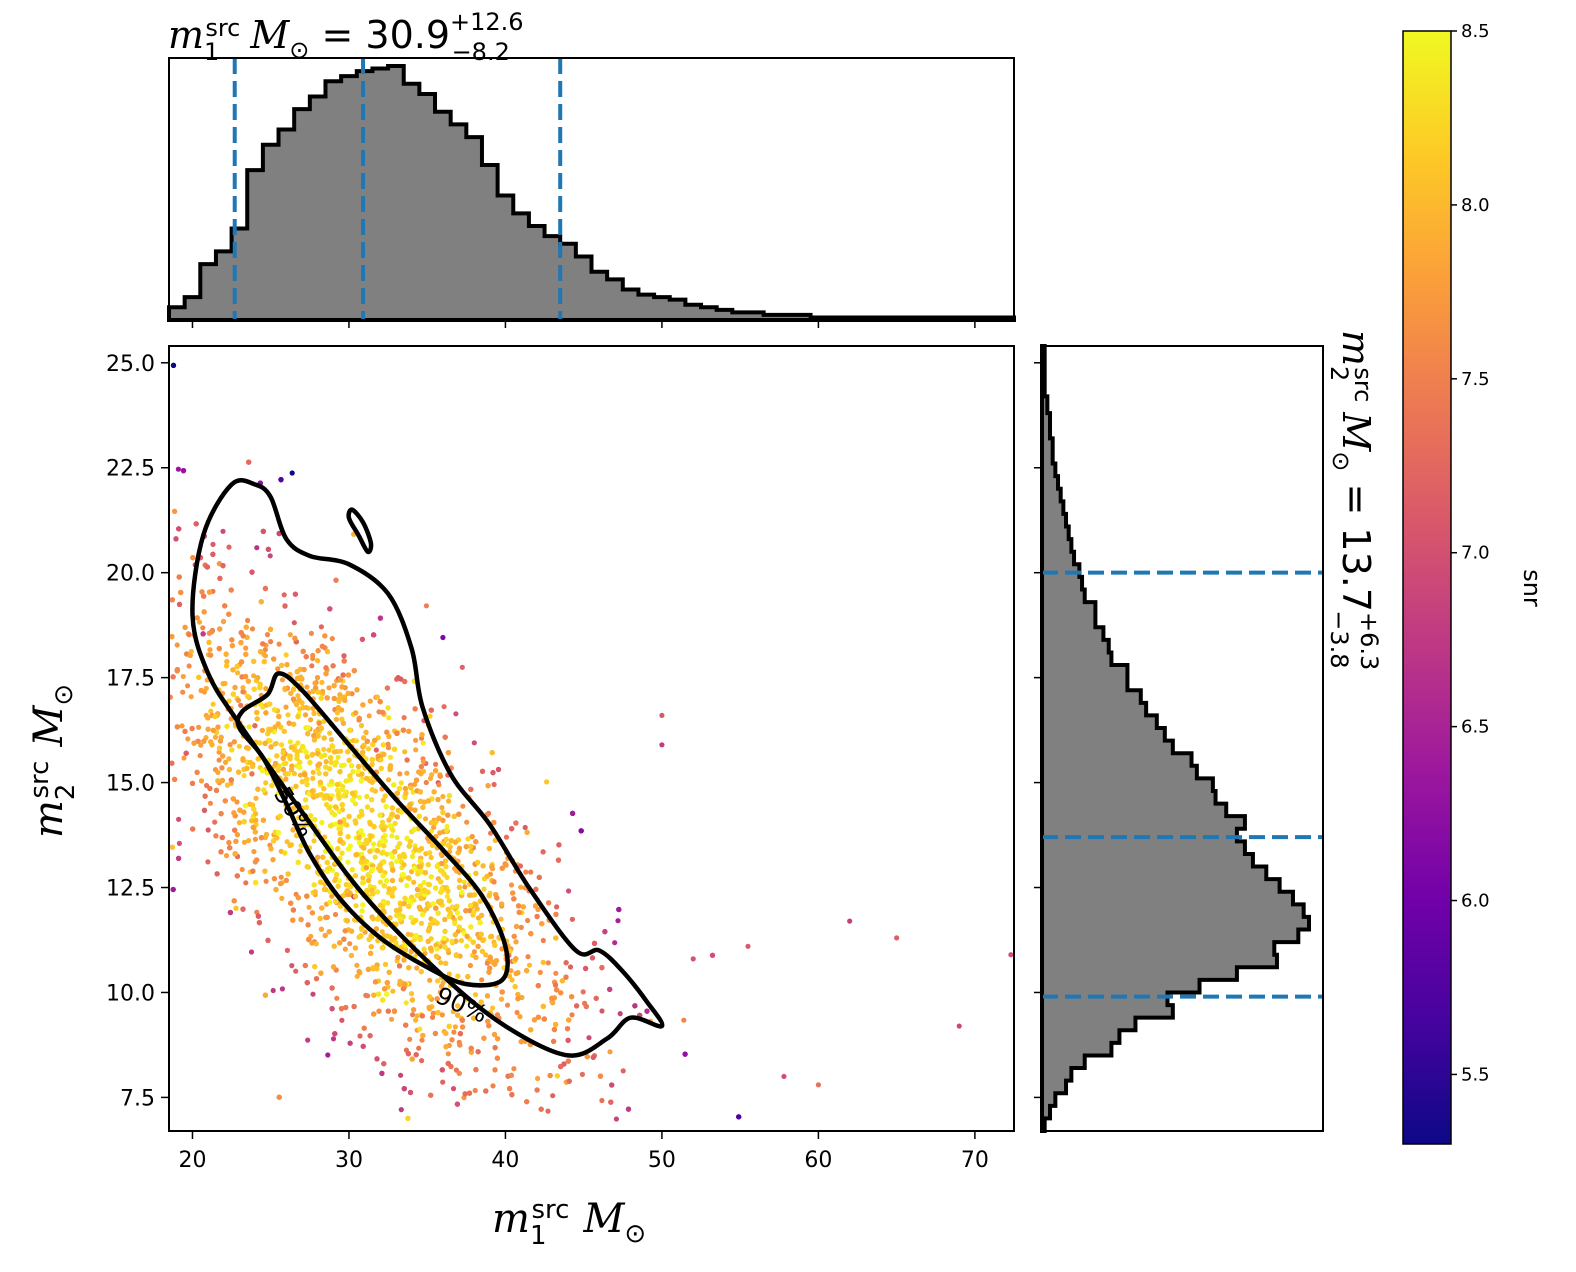 The image size is (1576, 1272). Describe the element at coordinates (1354, 500) in the screenshot. I see `right-side-label: m2srcM⊙ = 13.7+6.3−3.8` at that location.